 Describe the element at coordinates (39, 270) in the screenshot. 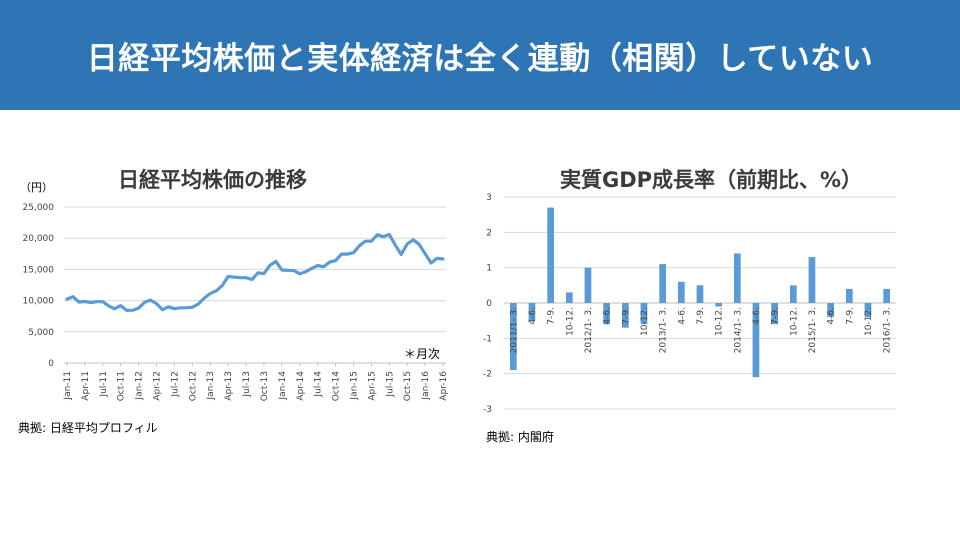

I see `y-tick-label: 15,000` at that location.